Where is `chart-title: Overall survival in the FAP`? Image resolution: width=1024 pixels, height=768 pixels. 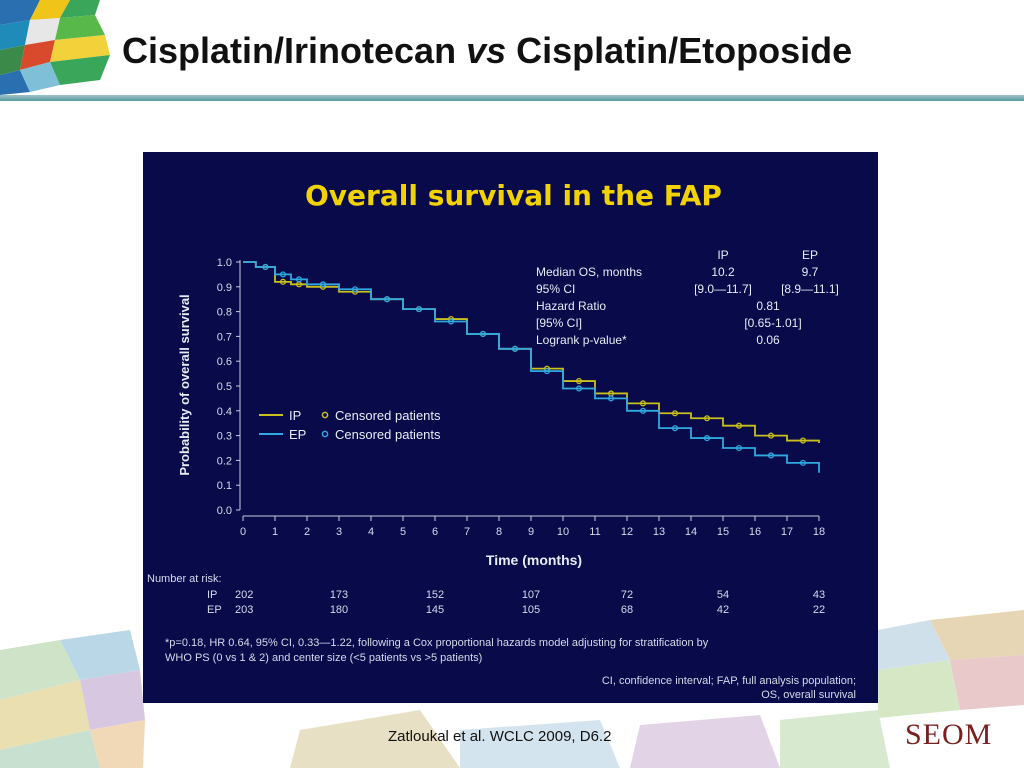 chart-title: Overall survival in the FAP is located at coordinates (513, 195).